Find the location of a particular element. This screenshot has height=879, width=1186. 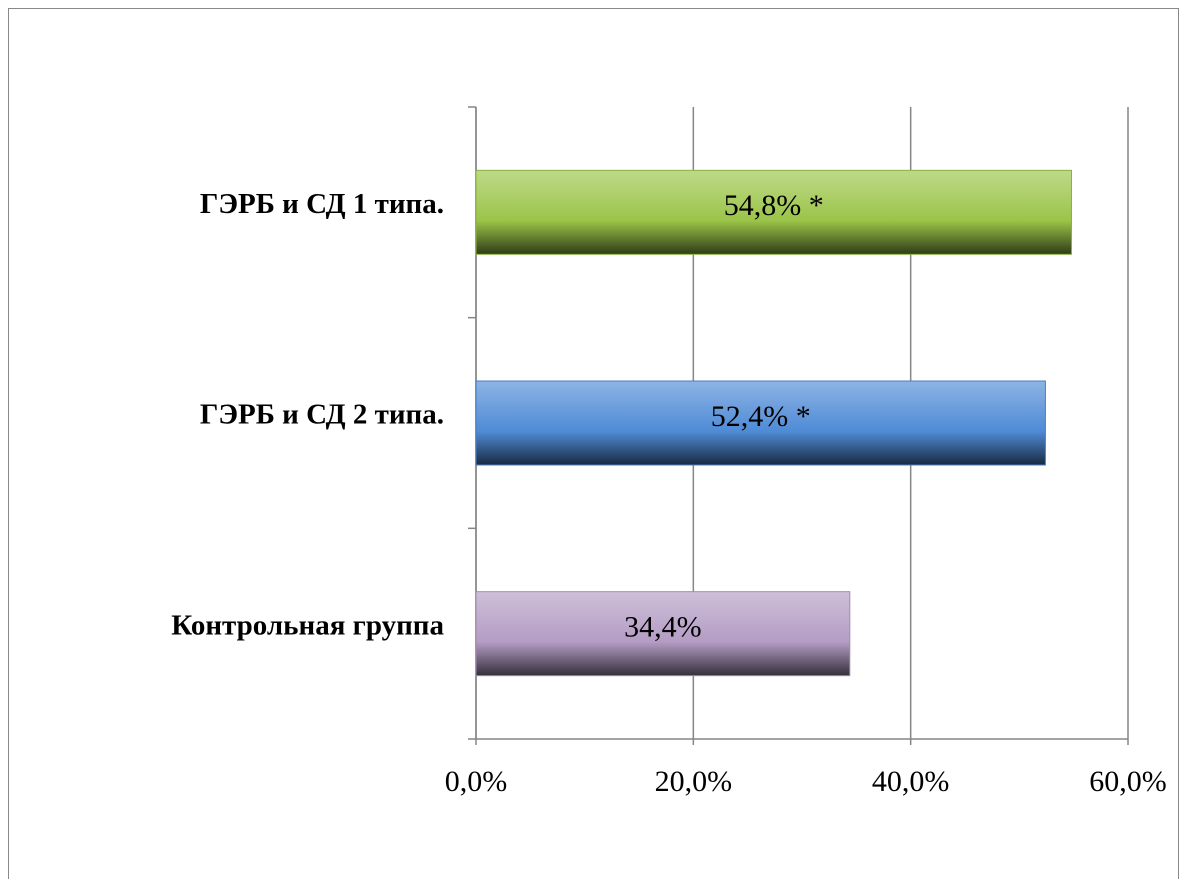

value-label: 34,4% is located at coordinates (663, 627).